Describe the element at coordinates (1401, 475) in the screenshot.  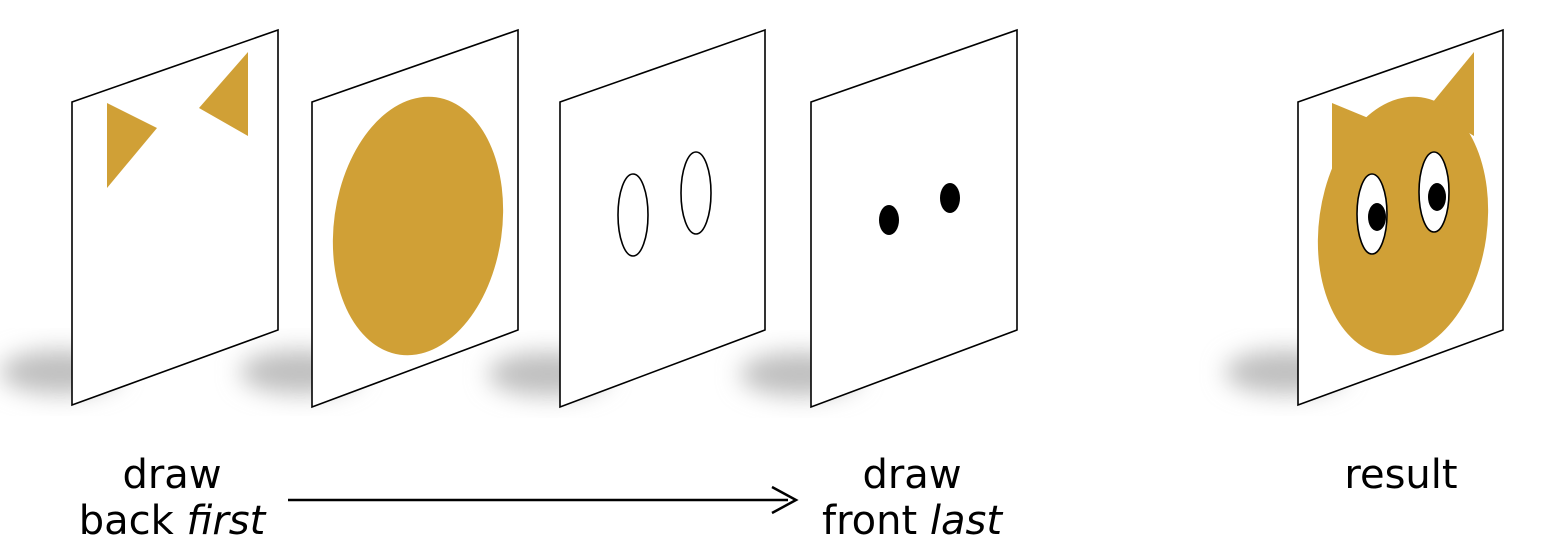
I see `result-label: result` at that location.